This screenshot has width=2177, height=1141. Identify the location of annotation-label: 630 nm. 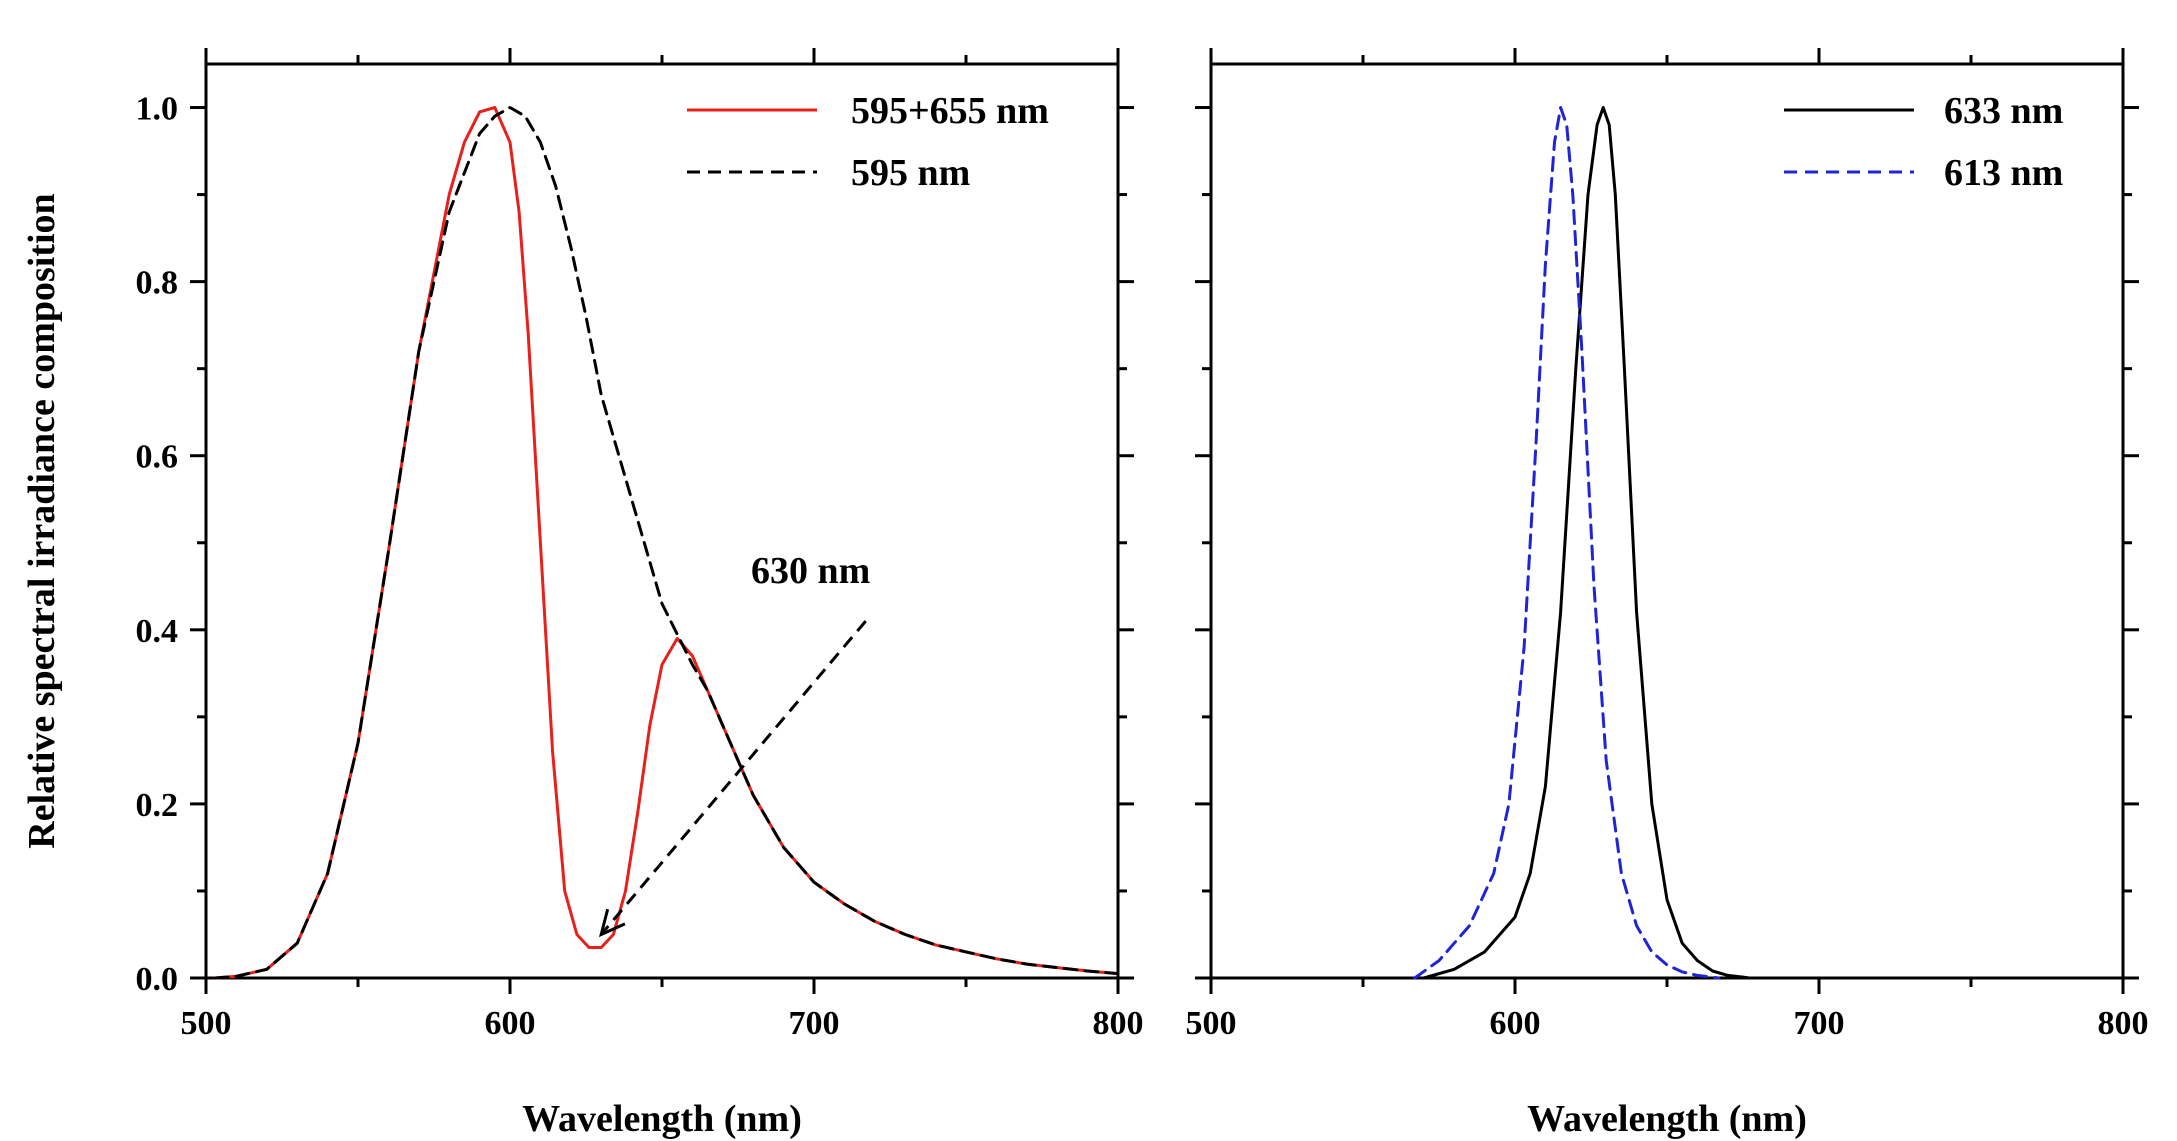
(810, 571).